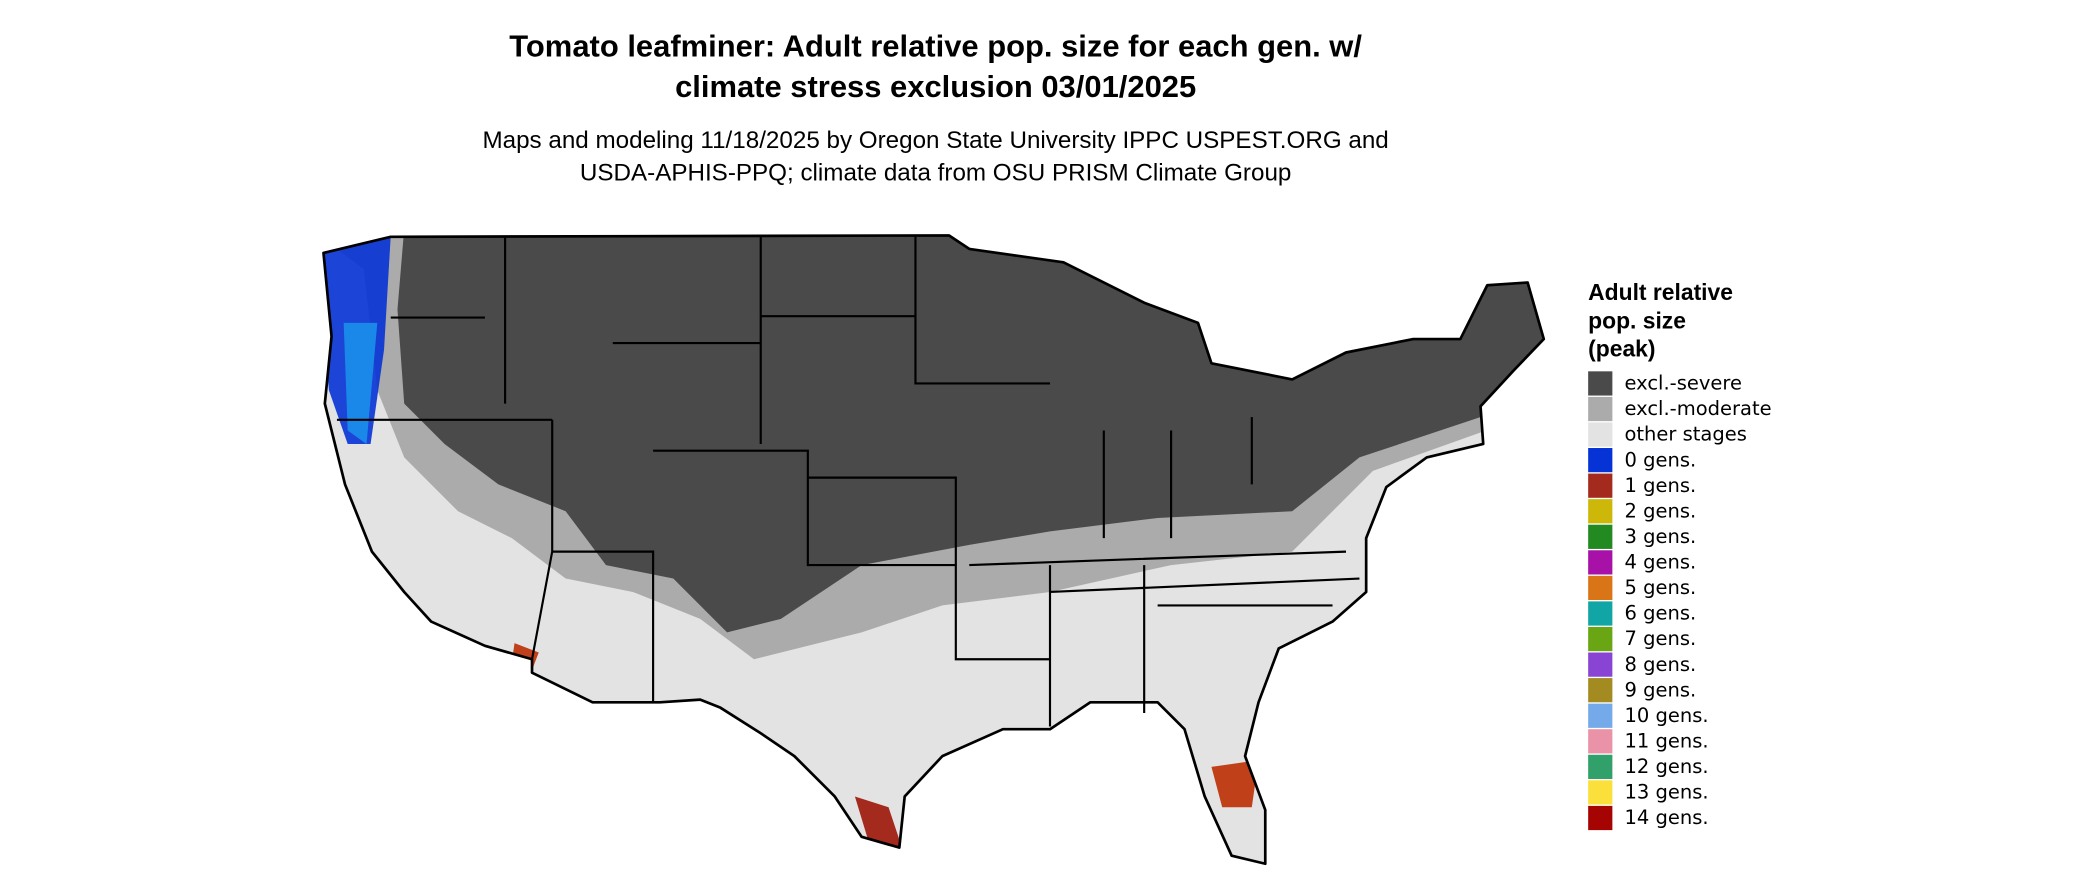  What do you see at coordinates (1660, 689) in the screenshot?
I see `legend-label: 9 gens.` at bounding box center [1660, 689].